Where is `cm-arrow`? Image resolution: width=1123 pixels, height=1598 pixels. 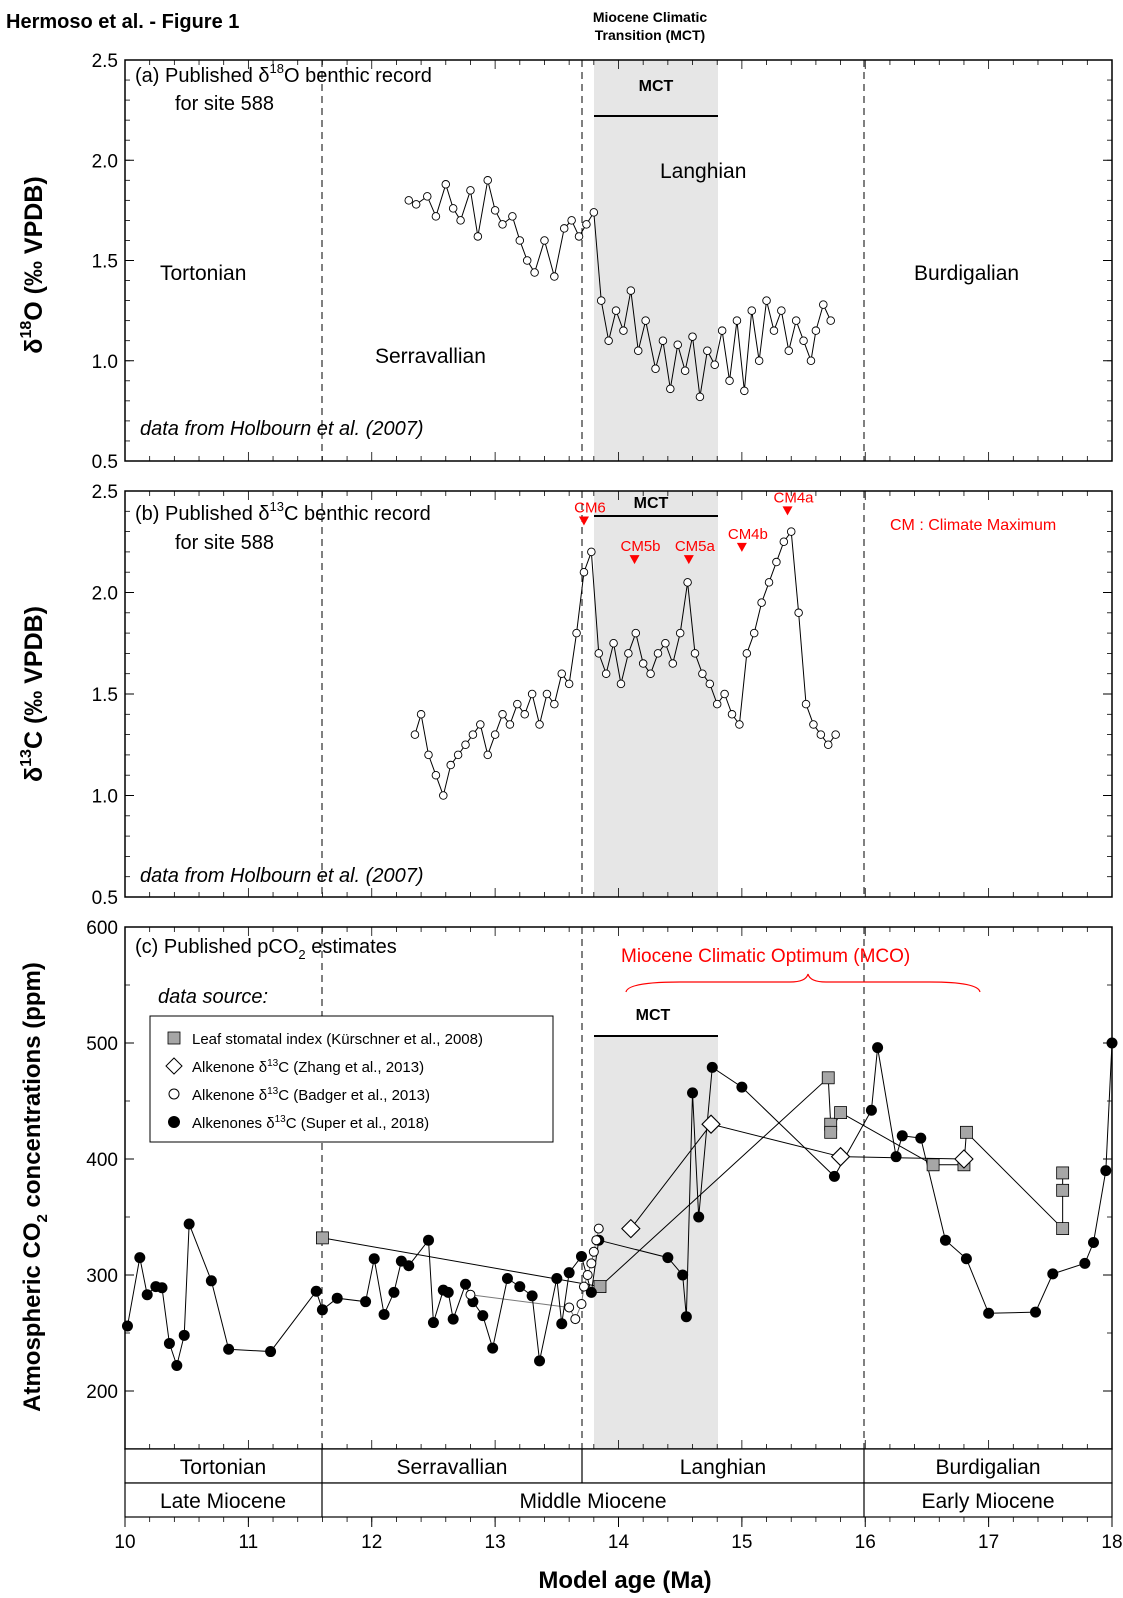
cm-arrow is located at coordinates (583, 521).